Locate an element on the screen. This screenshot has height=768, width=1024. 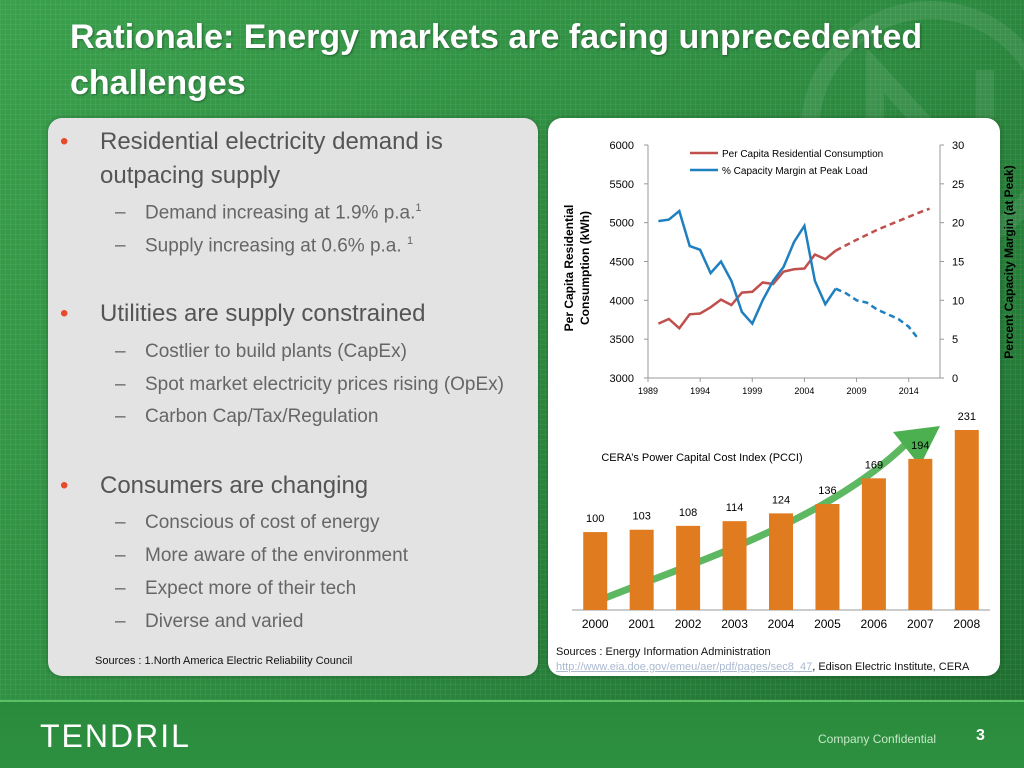
sub-bullet-text: Demand increasing at 1.9% p.a. is located at coordinates (280, 213).